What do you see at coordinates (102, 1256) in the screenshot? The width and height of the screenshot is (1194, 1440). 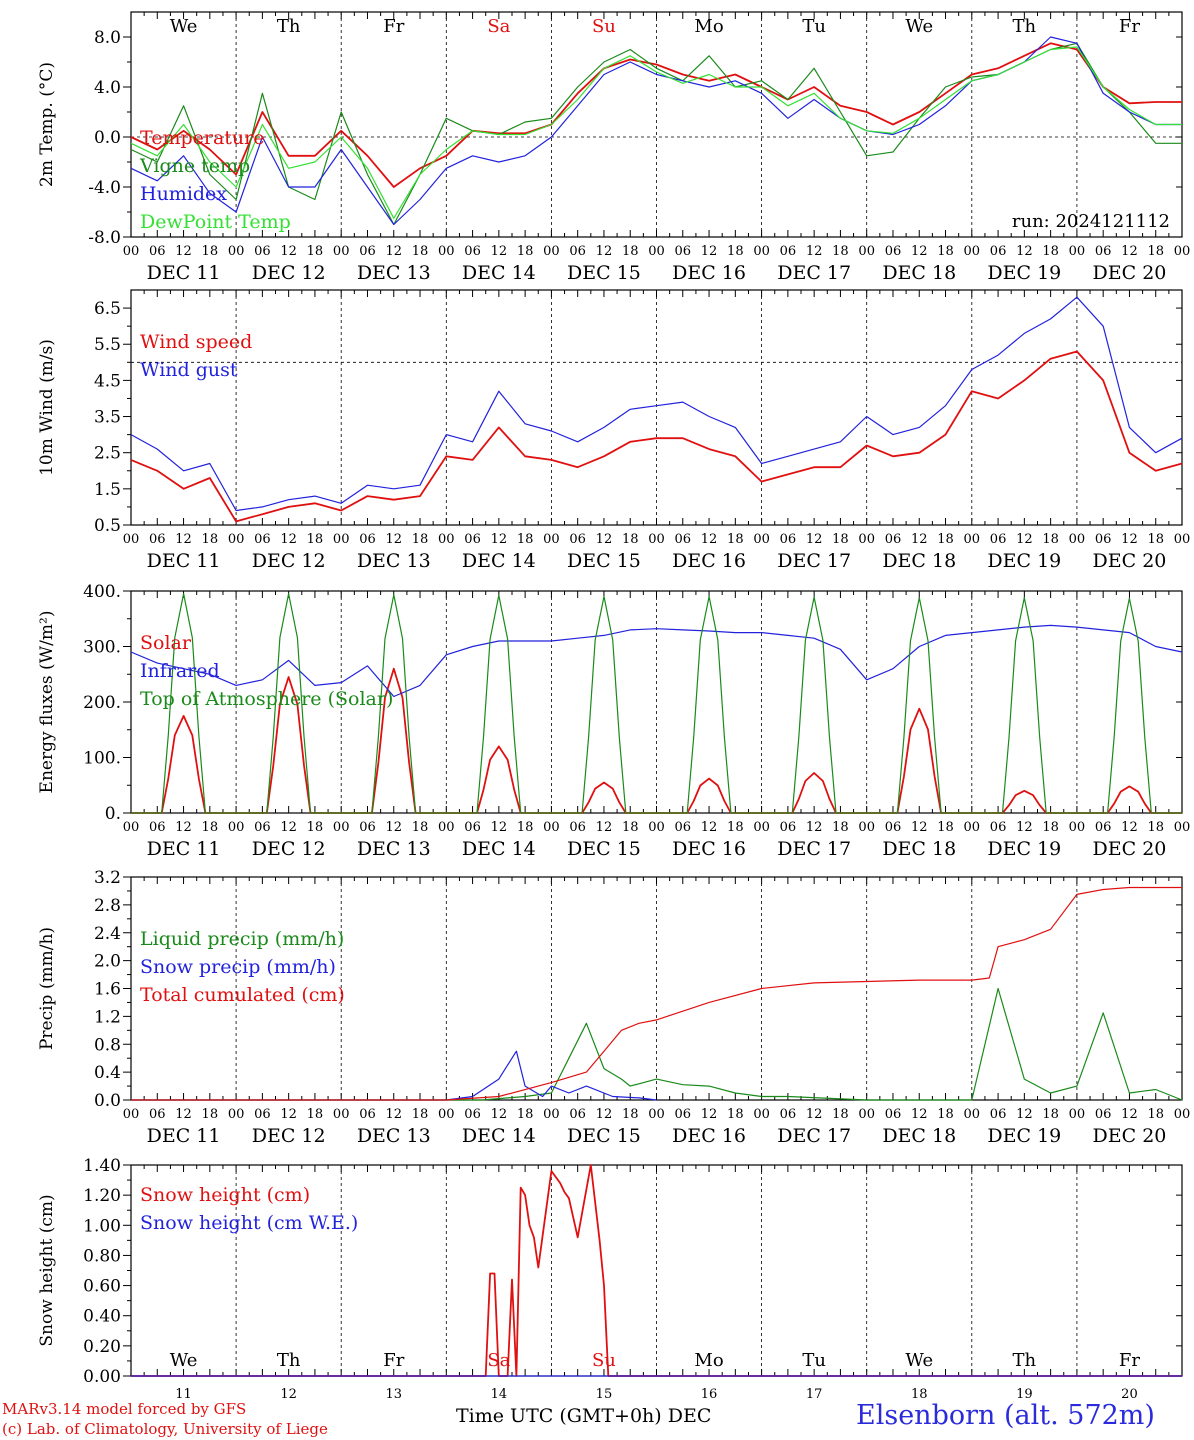 I see `y-tick-label: 0.80` at bounding box center [102, 1256].